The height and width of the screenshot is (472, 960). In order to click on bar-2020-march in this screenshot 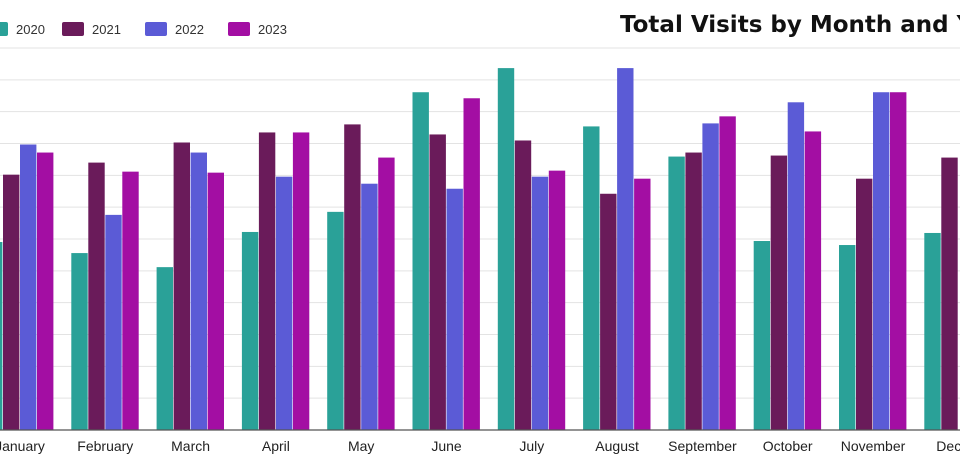, I will do `click(164, 348)`.